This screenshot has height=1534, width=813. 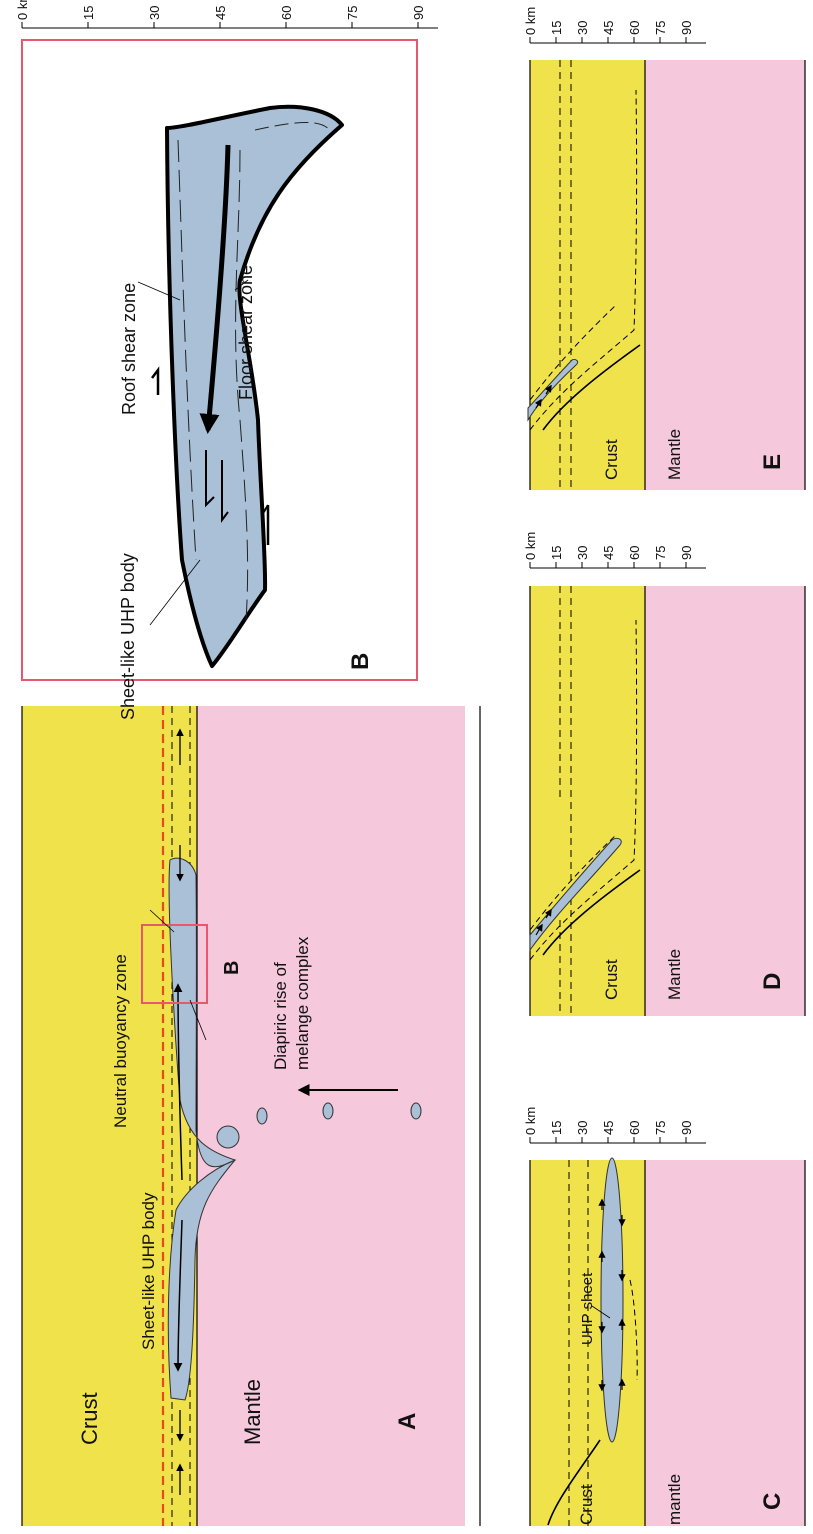 I want to click on panel-d: Crust Mantle D, so click(x=667, y=801).